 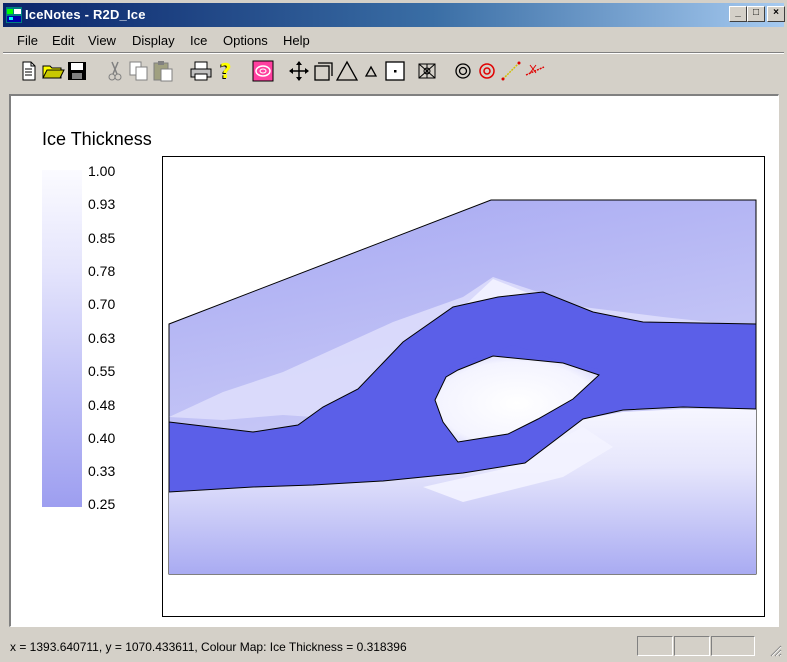 I want to click on legend-label: 0.78, so click(x=102, y=271).